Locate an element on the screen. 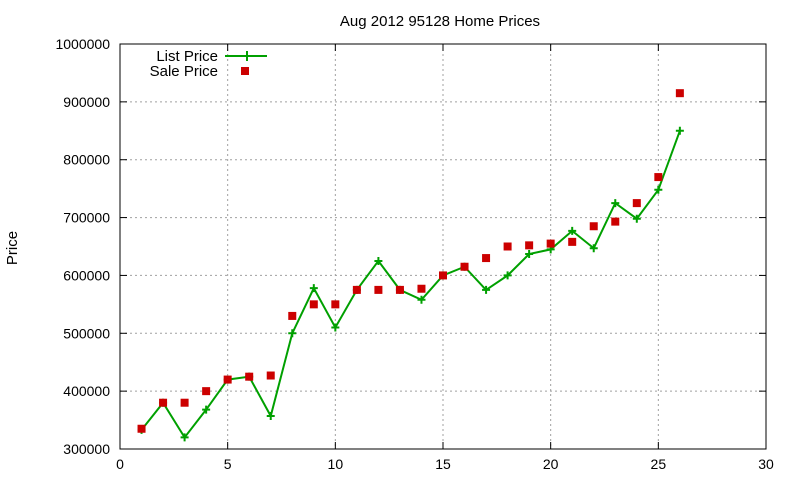 Image resolution: width=800 pixels, height=480 pixels. x-tick-label: 20 is located at coordinates (551, 464).